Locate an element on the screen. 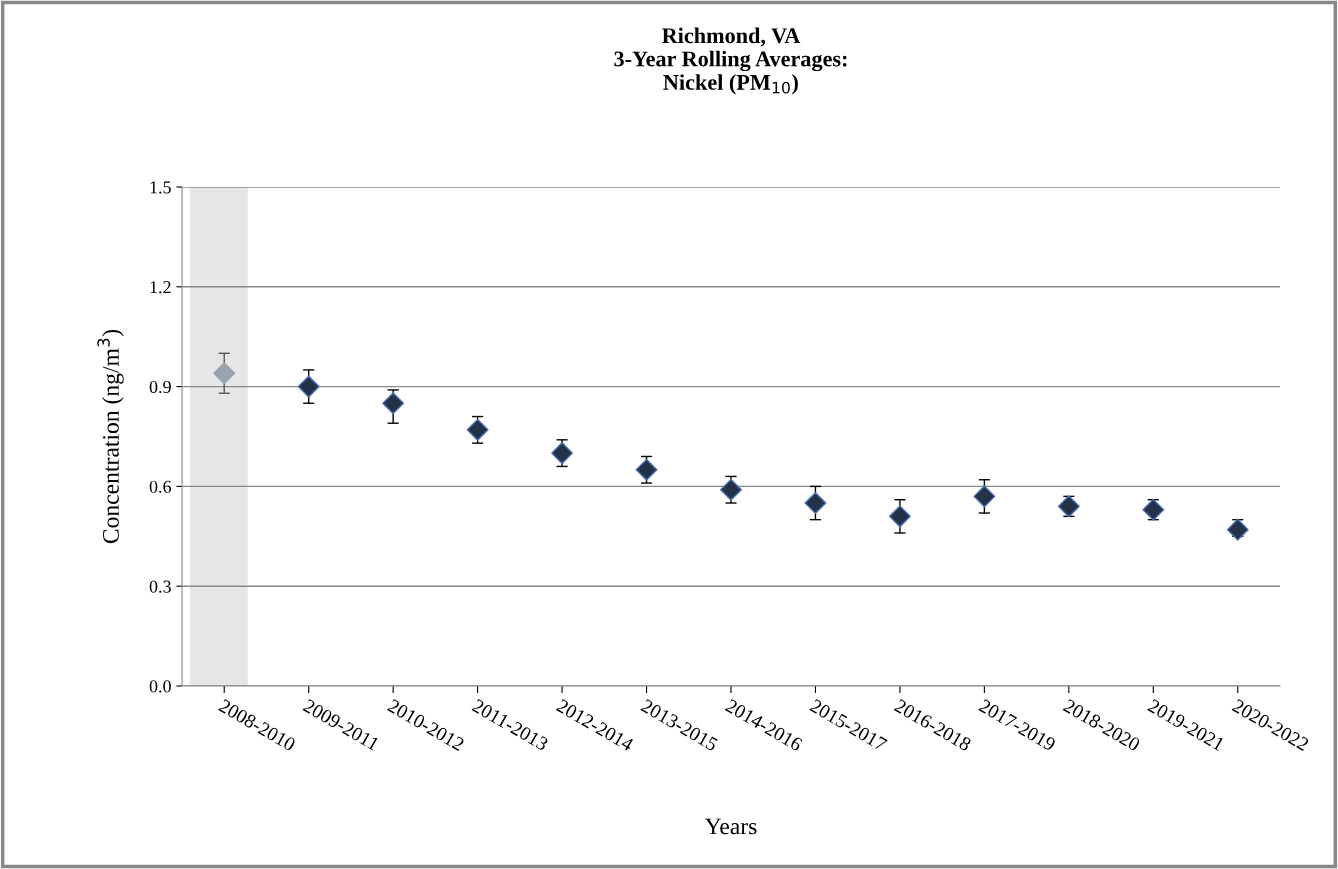 This screenshot has height=869, width=1338. y-tick-label: 1.2 is located at coordinates (160, 287).